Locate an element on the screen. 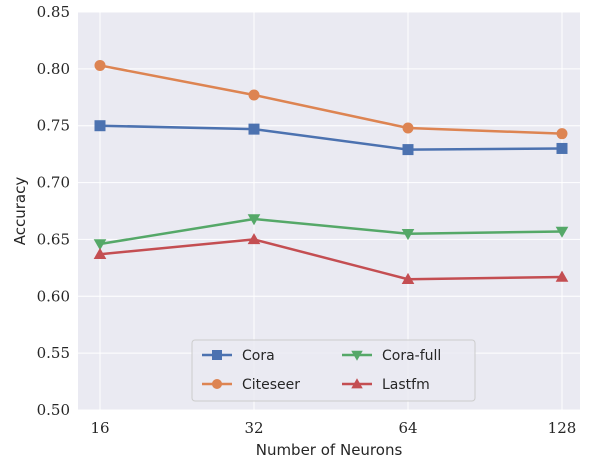 This screenshot has height=461, width=590. series-lastfm is located at coordinates (331, 258).